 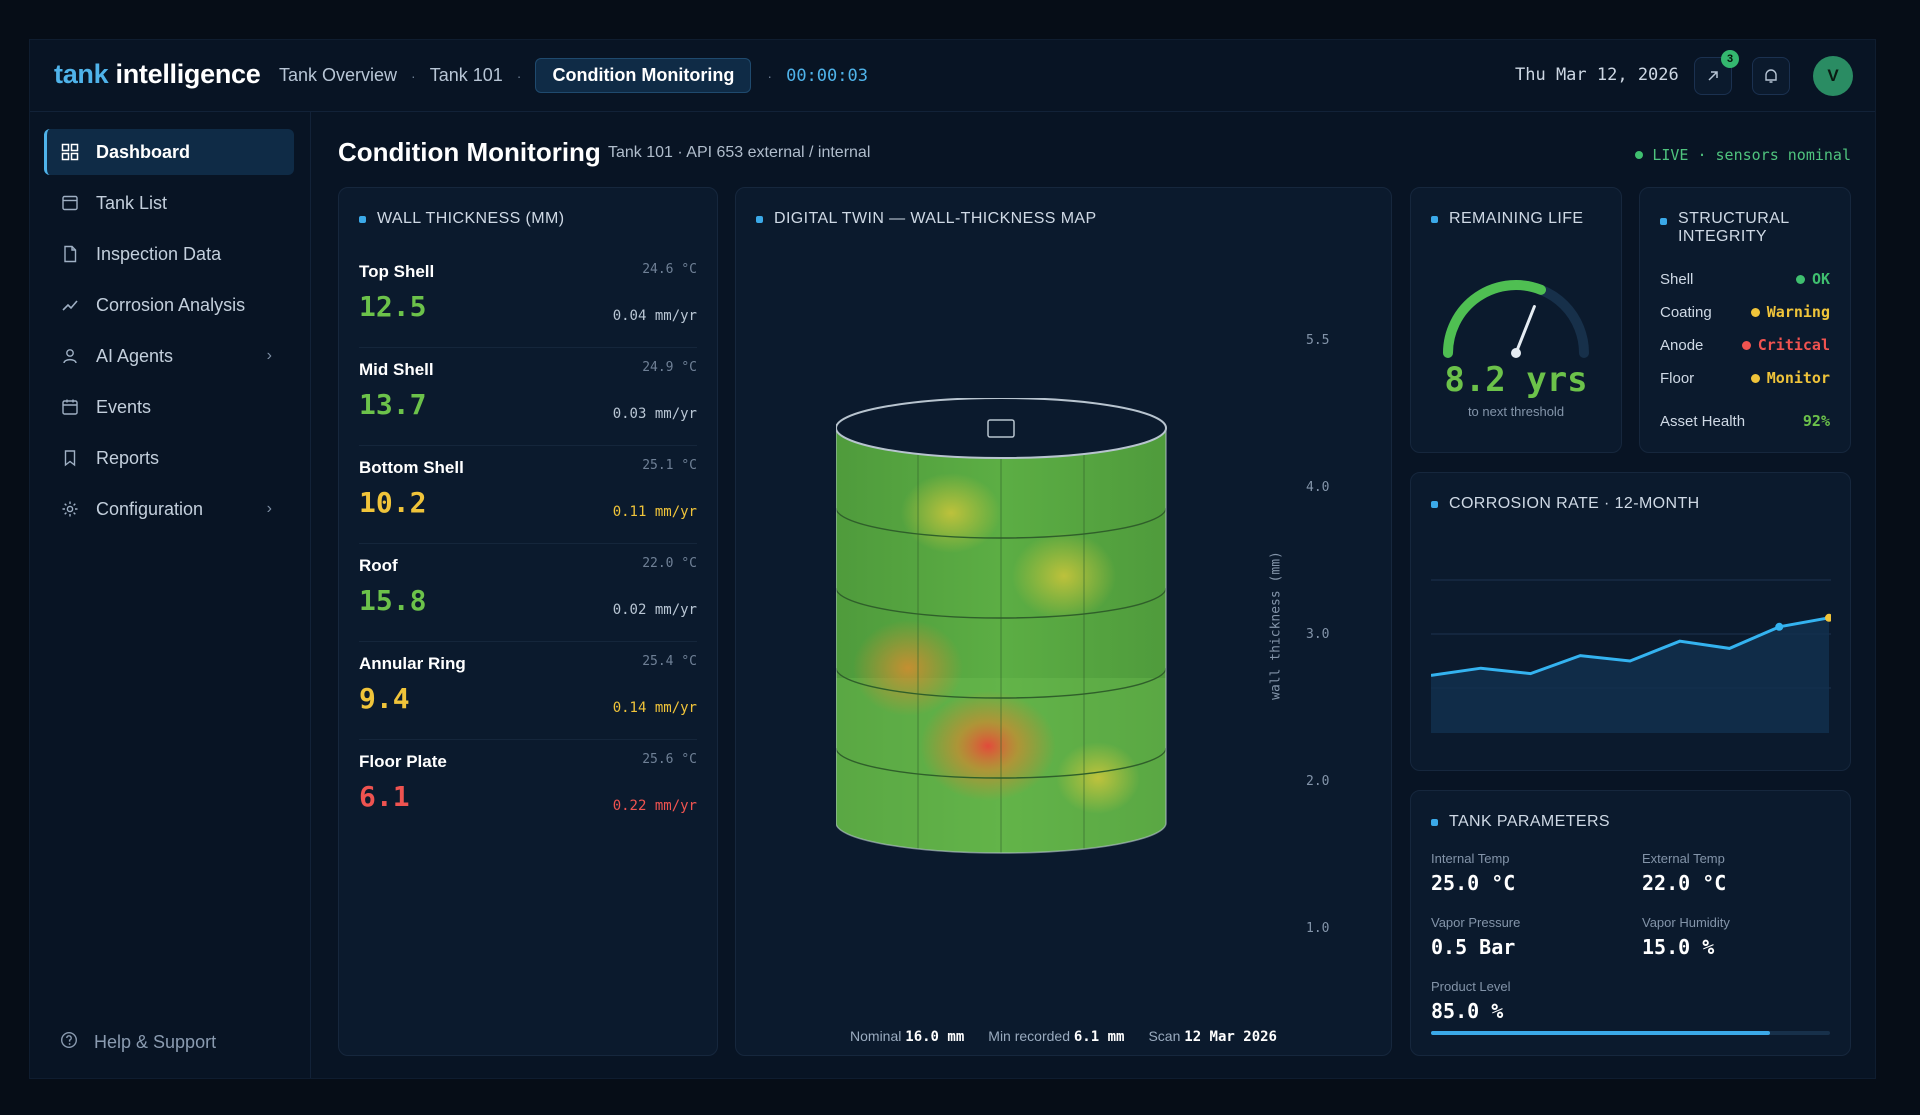 I want to click on remaining-life-gauge, so click(x=1516, y=319).